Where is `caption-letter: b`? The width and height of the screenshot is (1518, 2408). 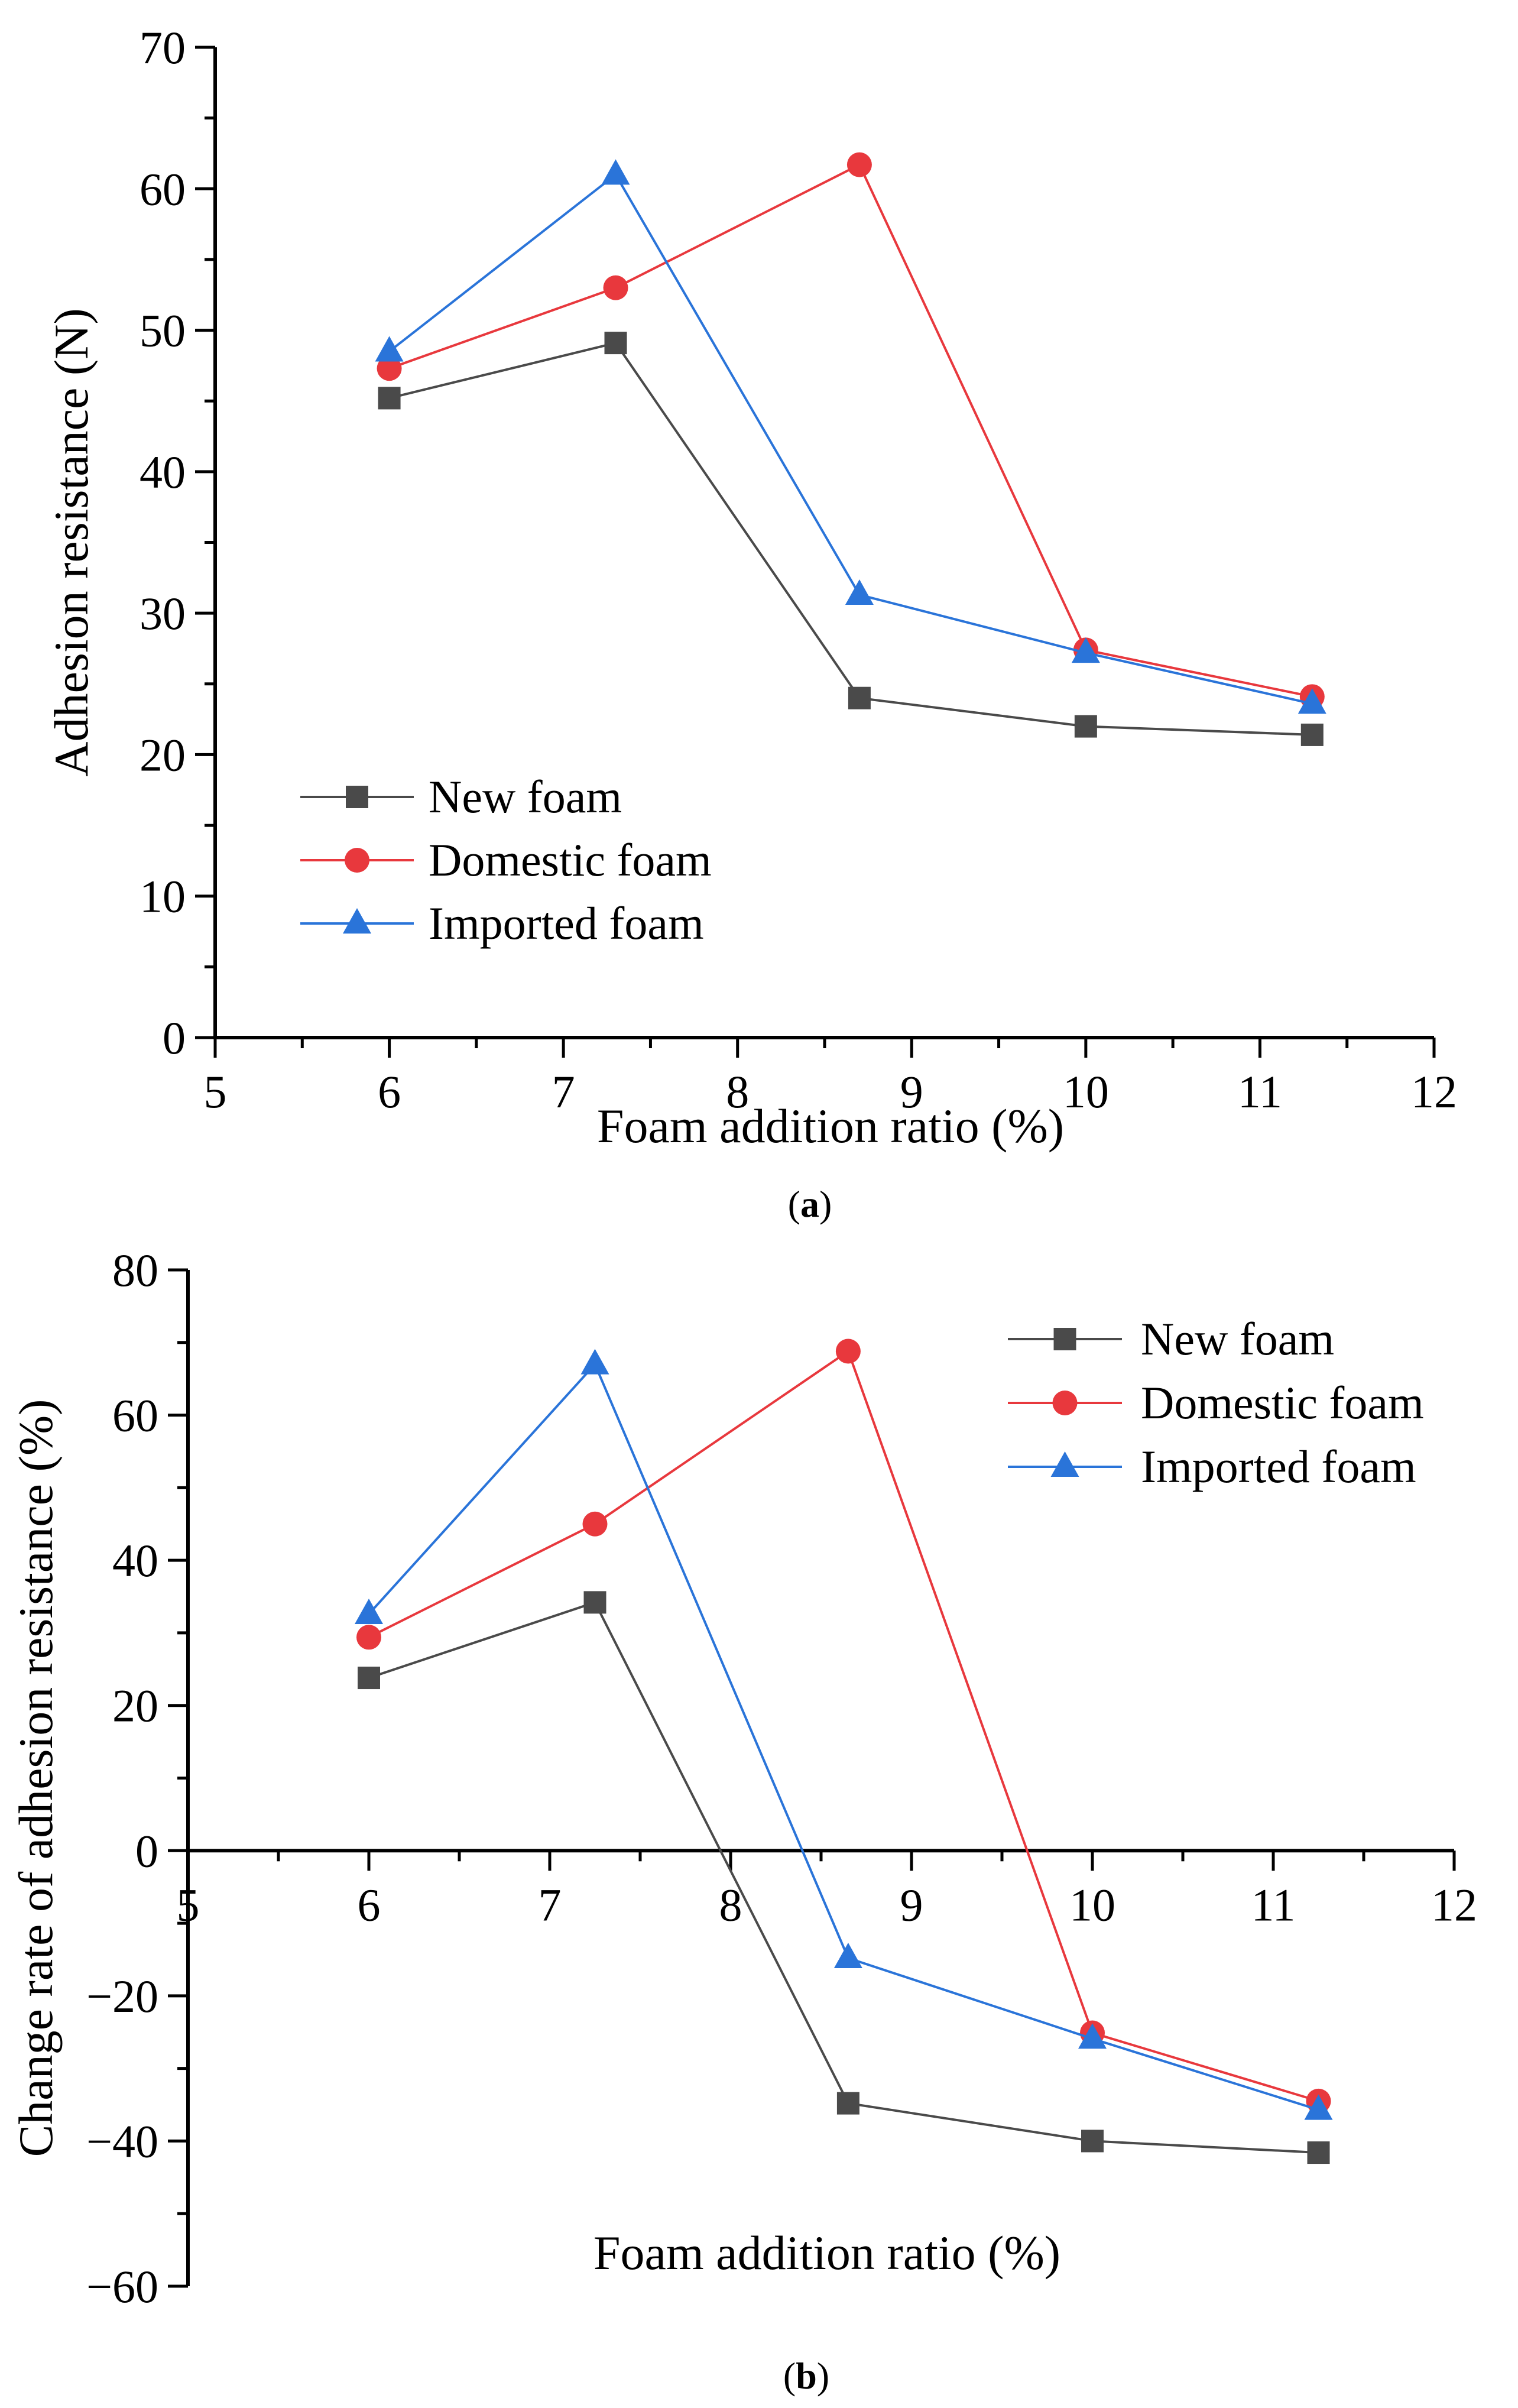 caption-letter: b is located at coordinates (806, 2376).